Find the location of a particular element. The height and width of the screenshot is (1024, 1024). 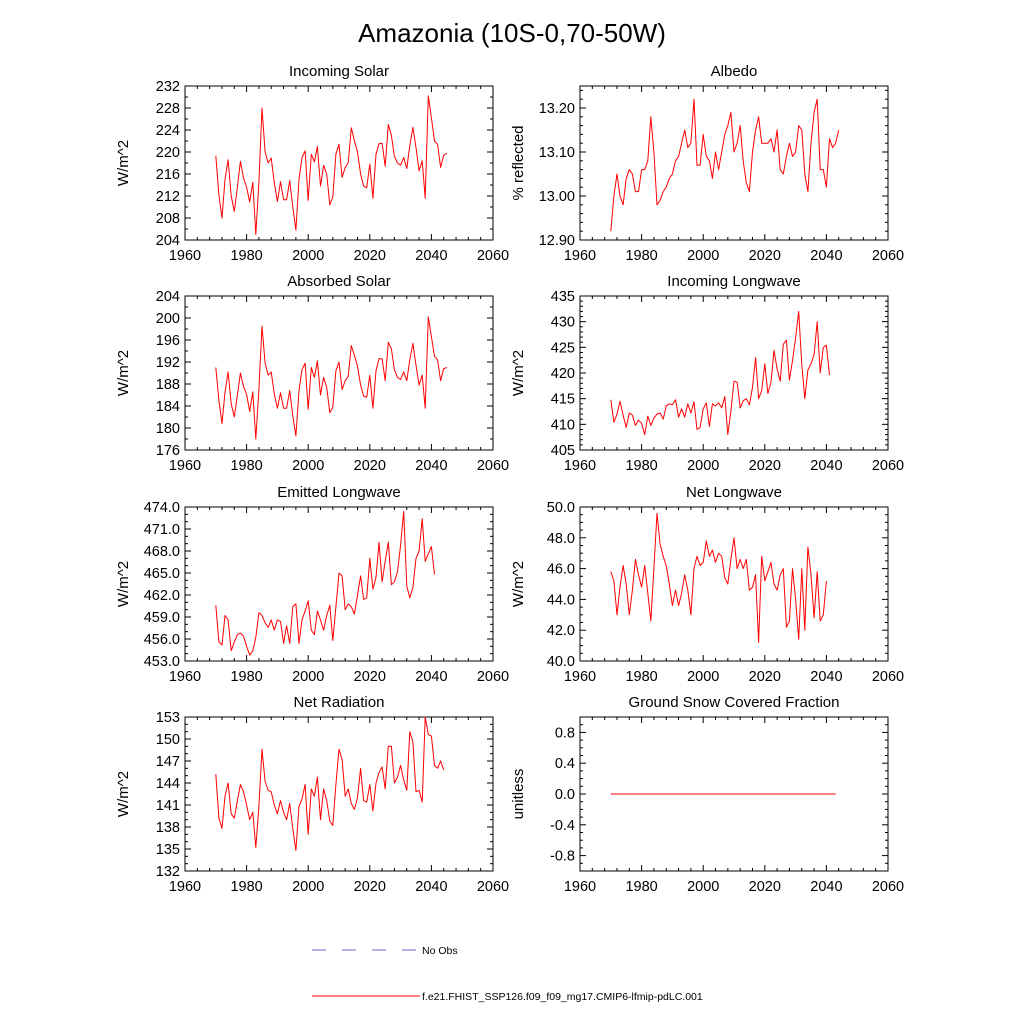

y-tick-label: 453.0 is located at coordinates (162, 662).